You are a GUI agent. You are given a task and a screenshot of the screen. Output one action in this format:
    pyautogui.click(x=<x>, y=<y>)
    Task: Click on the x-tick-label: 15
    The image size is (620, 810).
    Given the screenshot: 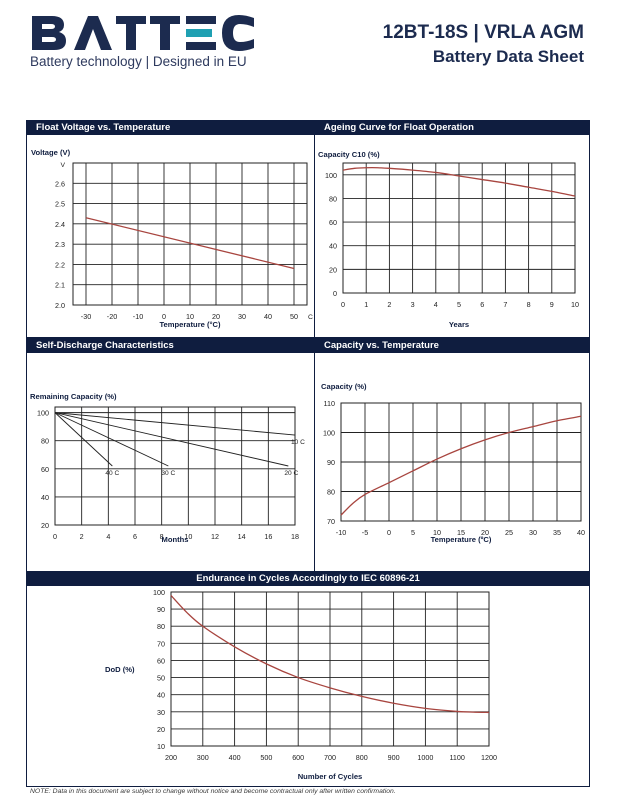 What is the action you would take?
    pyautogui.click(x=461, y=532)
    